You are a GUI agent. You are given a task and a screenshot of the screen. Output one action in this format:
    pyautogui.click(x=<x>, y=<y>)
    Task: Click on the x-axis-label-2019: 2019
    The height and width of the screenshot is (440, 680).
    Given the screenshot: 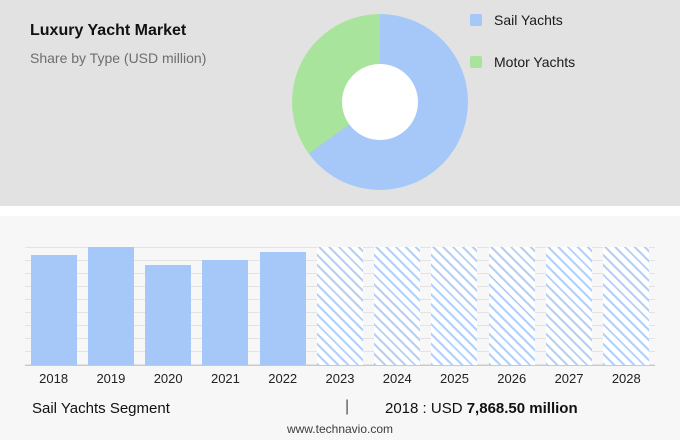 What is the action you would take?
    pyautogui.click(x=111, y=378)
    